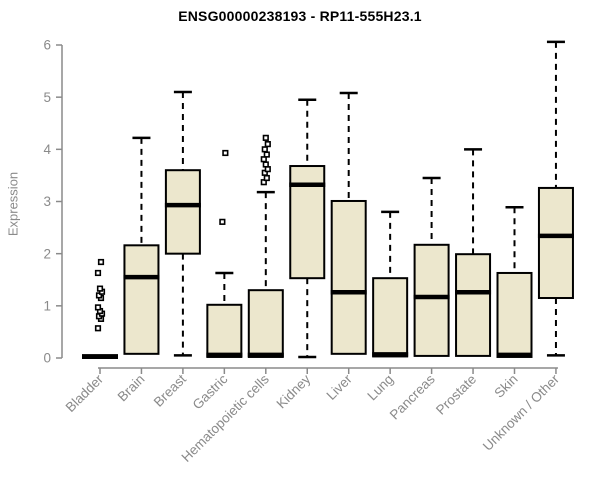 The height and width of the screenshot is (500, 600). I want to click on boxplot-breast, so click(182, 223).